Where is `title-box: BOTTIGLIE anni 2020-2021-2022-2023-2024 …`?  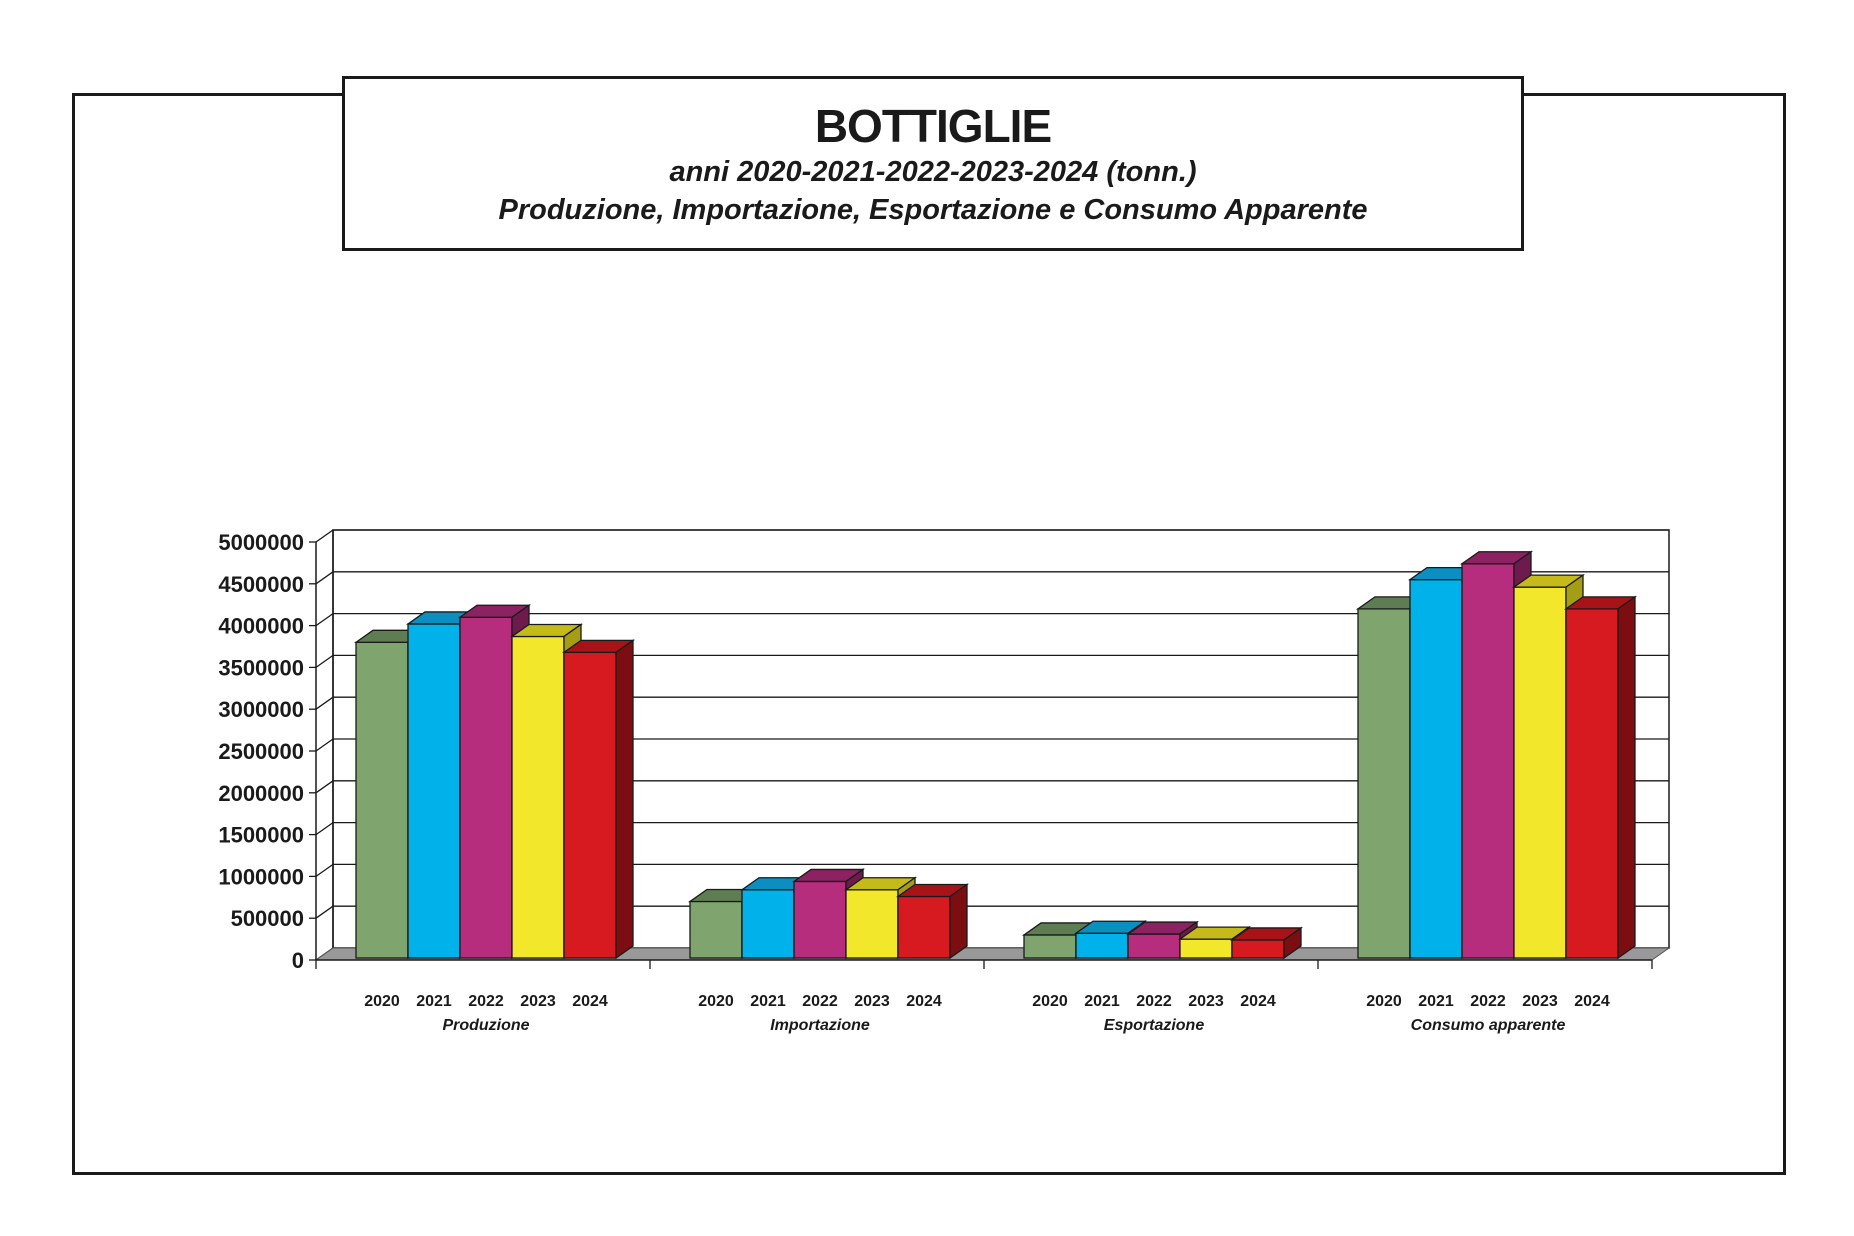 title-box: BOTTIGLIE anni 2020-2021-2022-2023-2024 … is located at coordinates (933, 163).